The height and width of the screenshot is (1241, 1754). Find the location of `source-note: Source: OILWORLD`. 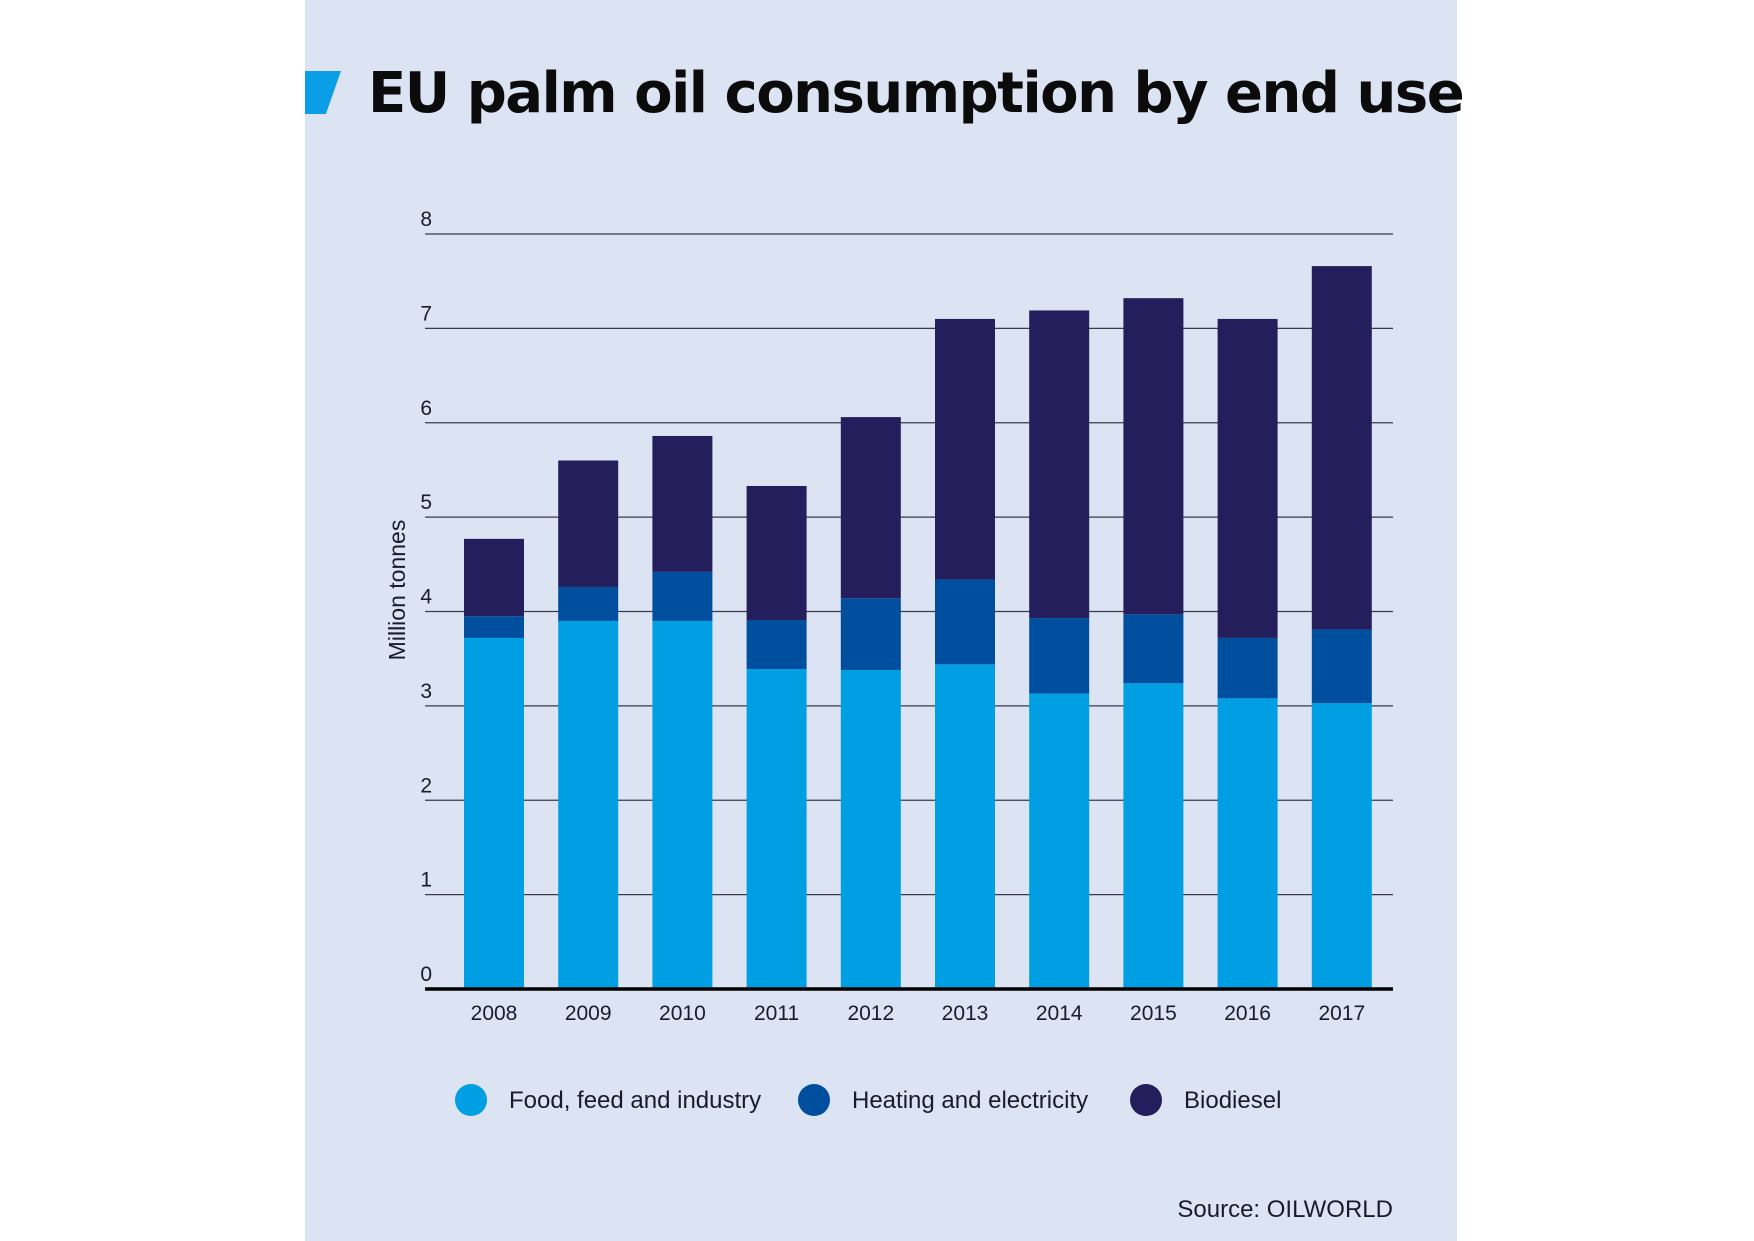

source-note: Source: OILWORLD is located at coordinates (1285, 1209).